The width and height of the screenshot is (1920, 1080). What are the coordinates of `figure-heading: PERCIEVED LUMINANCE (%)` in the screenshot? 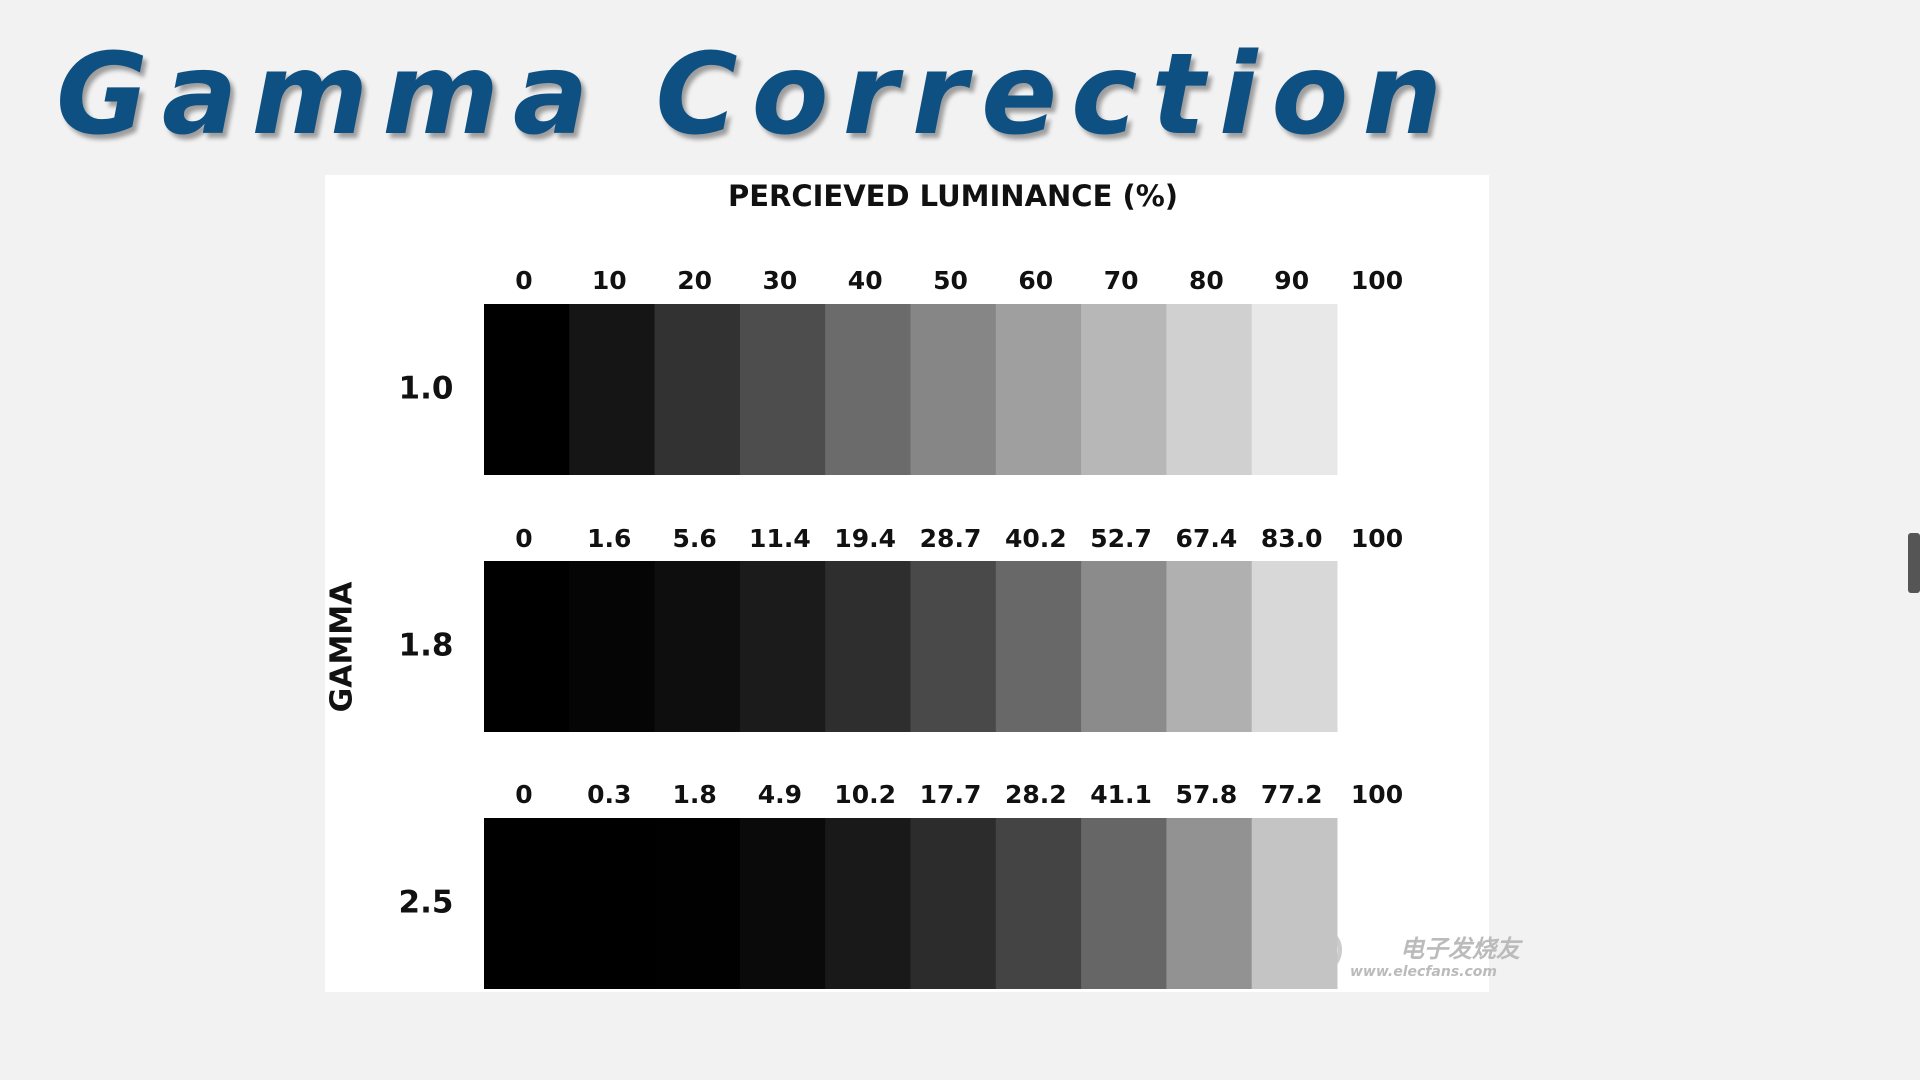 It's located at (953, 196).